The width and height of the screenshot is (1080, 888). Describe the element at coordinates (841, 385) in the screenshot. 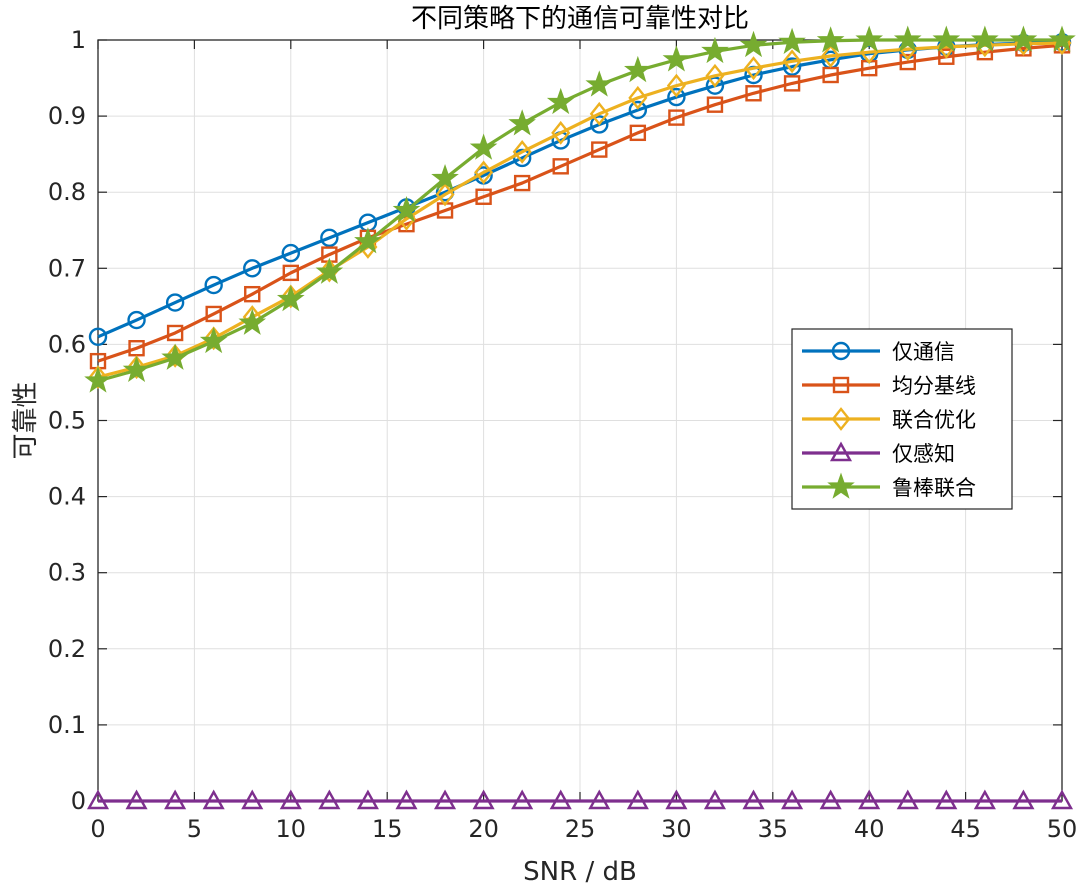

I see `legend-marker-square` at that location.